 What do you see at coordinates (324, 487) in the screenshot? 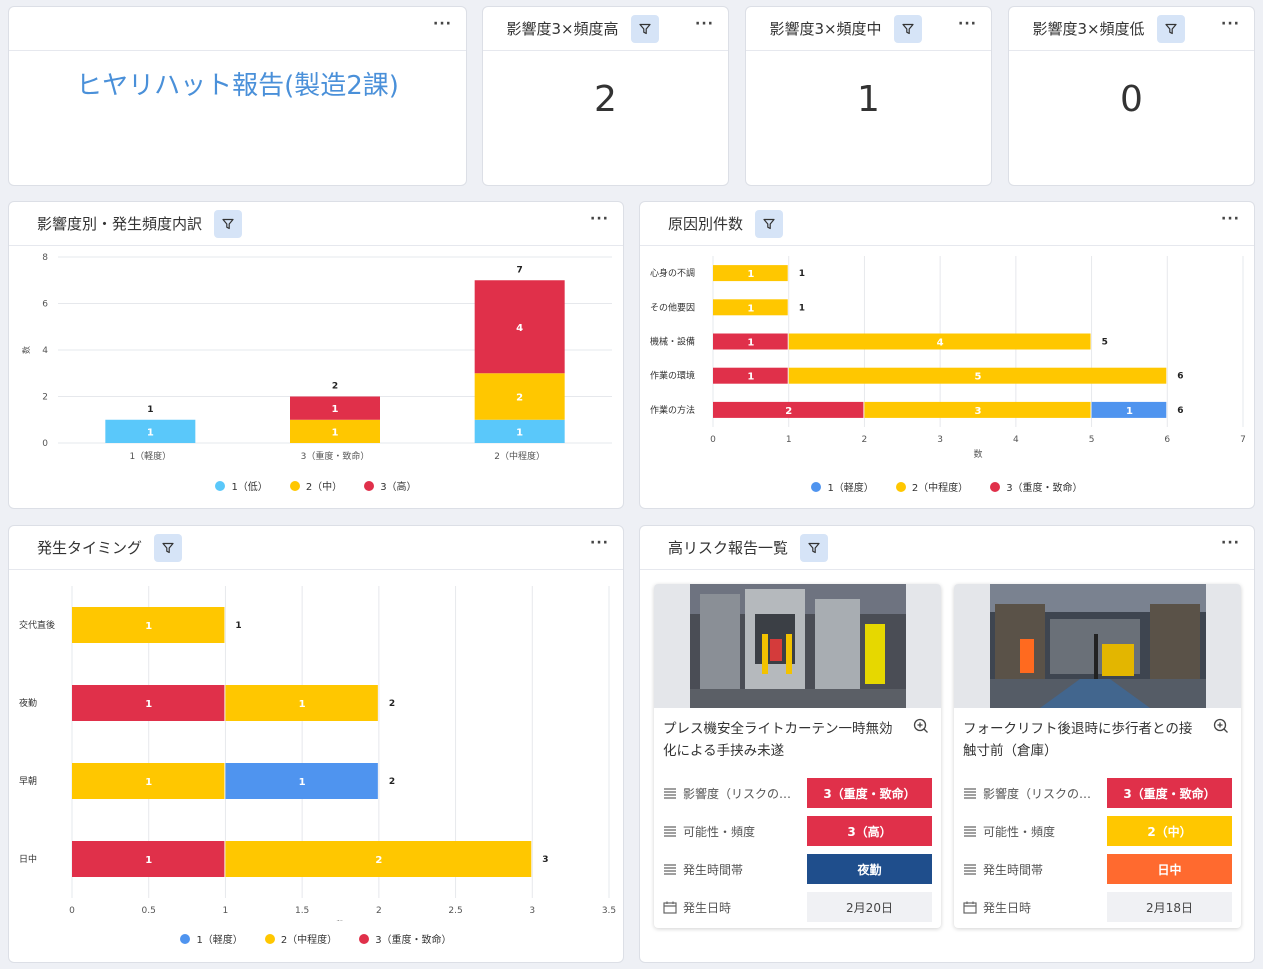
I see `legend-label: 2（中）` at bounding box center [324, 487].